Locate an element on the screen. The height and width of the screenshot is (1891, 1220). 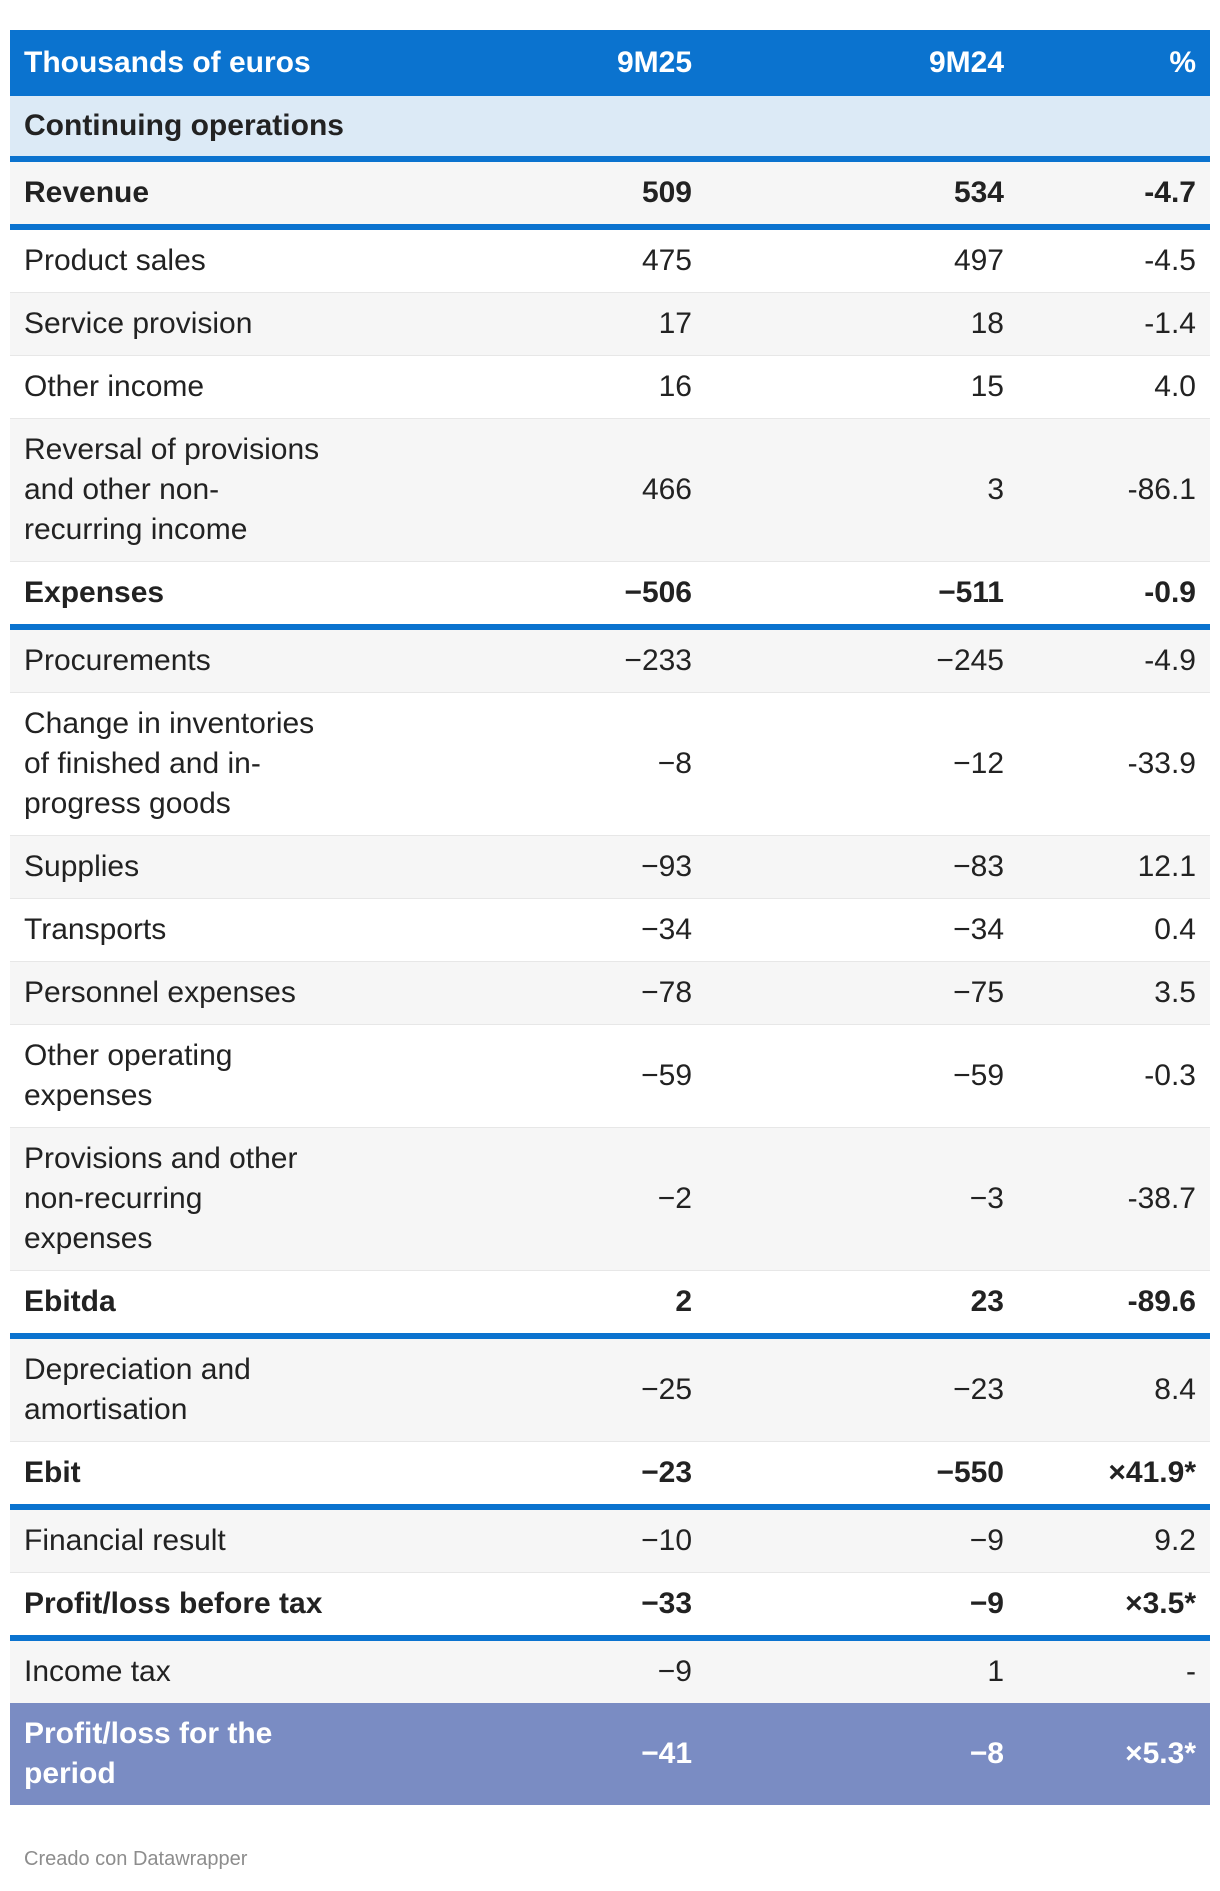
value-percent: -0.3 is located at coordinates (1114, 1076).